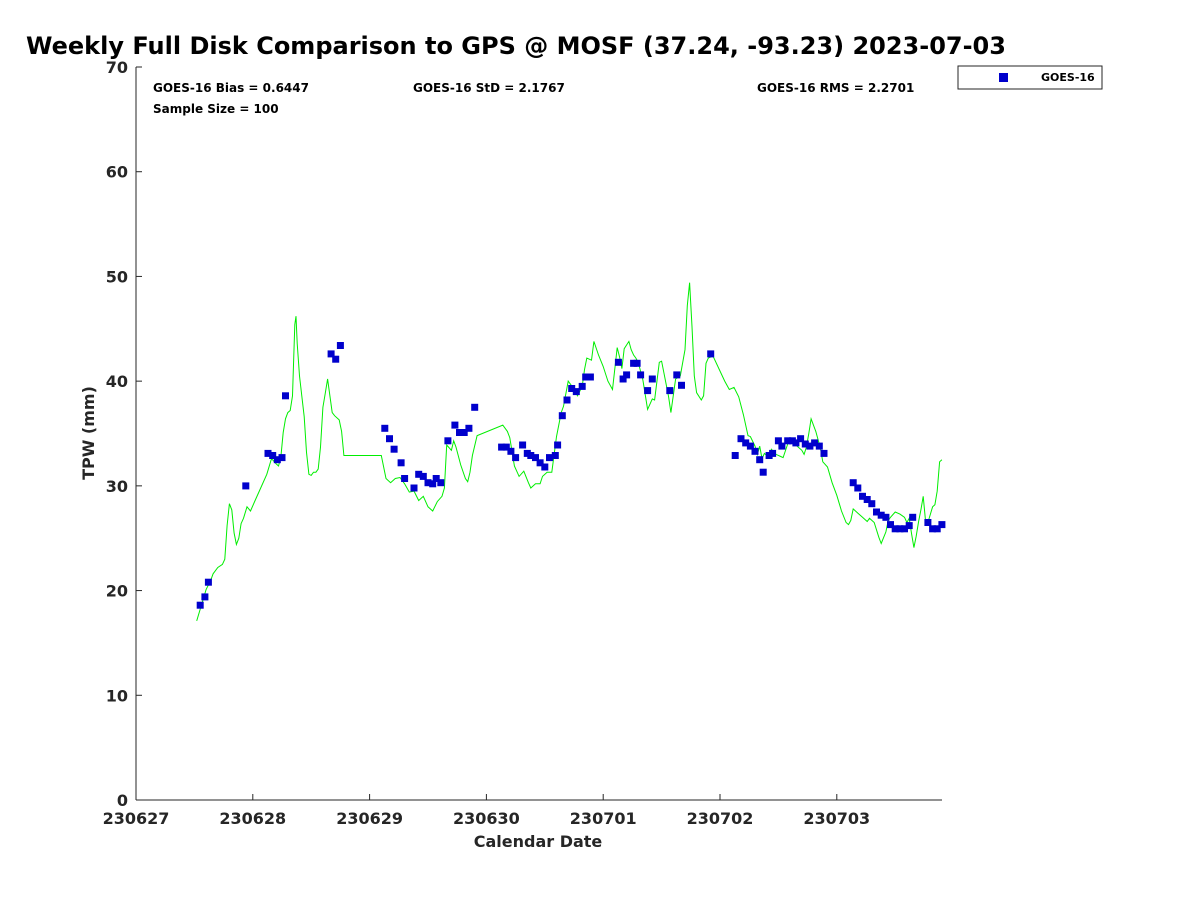  Describe the element at coordinates (88, 433) in the screenshot. I see `y-axis-label: TPW (mm)` at that location.